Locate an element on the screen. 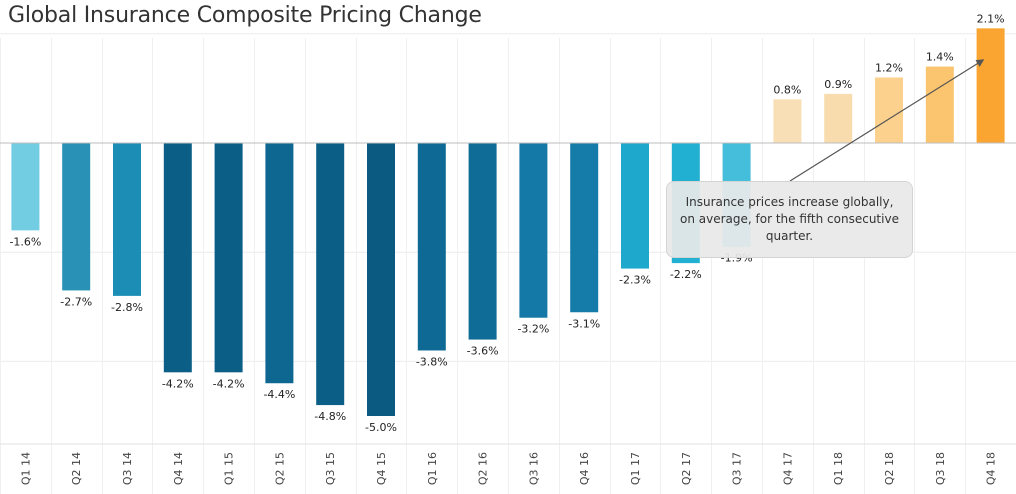  x-tick-label: Q2 17 is located at coordinates (686, 468).